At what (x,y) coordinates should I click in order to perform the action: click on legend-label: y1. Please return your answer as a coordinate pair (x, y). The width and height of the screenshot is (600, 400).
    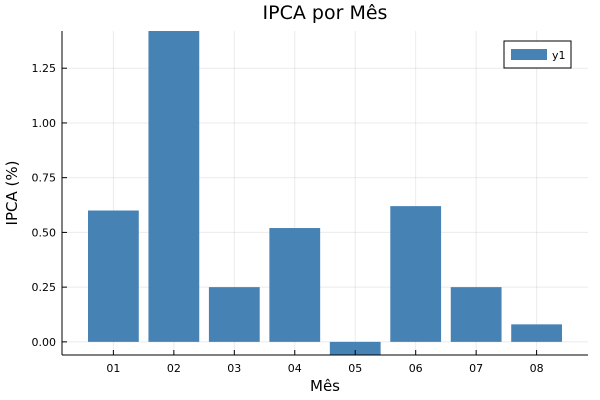
    Looking at the image, I should click on (559, 55).